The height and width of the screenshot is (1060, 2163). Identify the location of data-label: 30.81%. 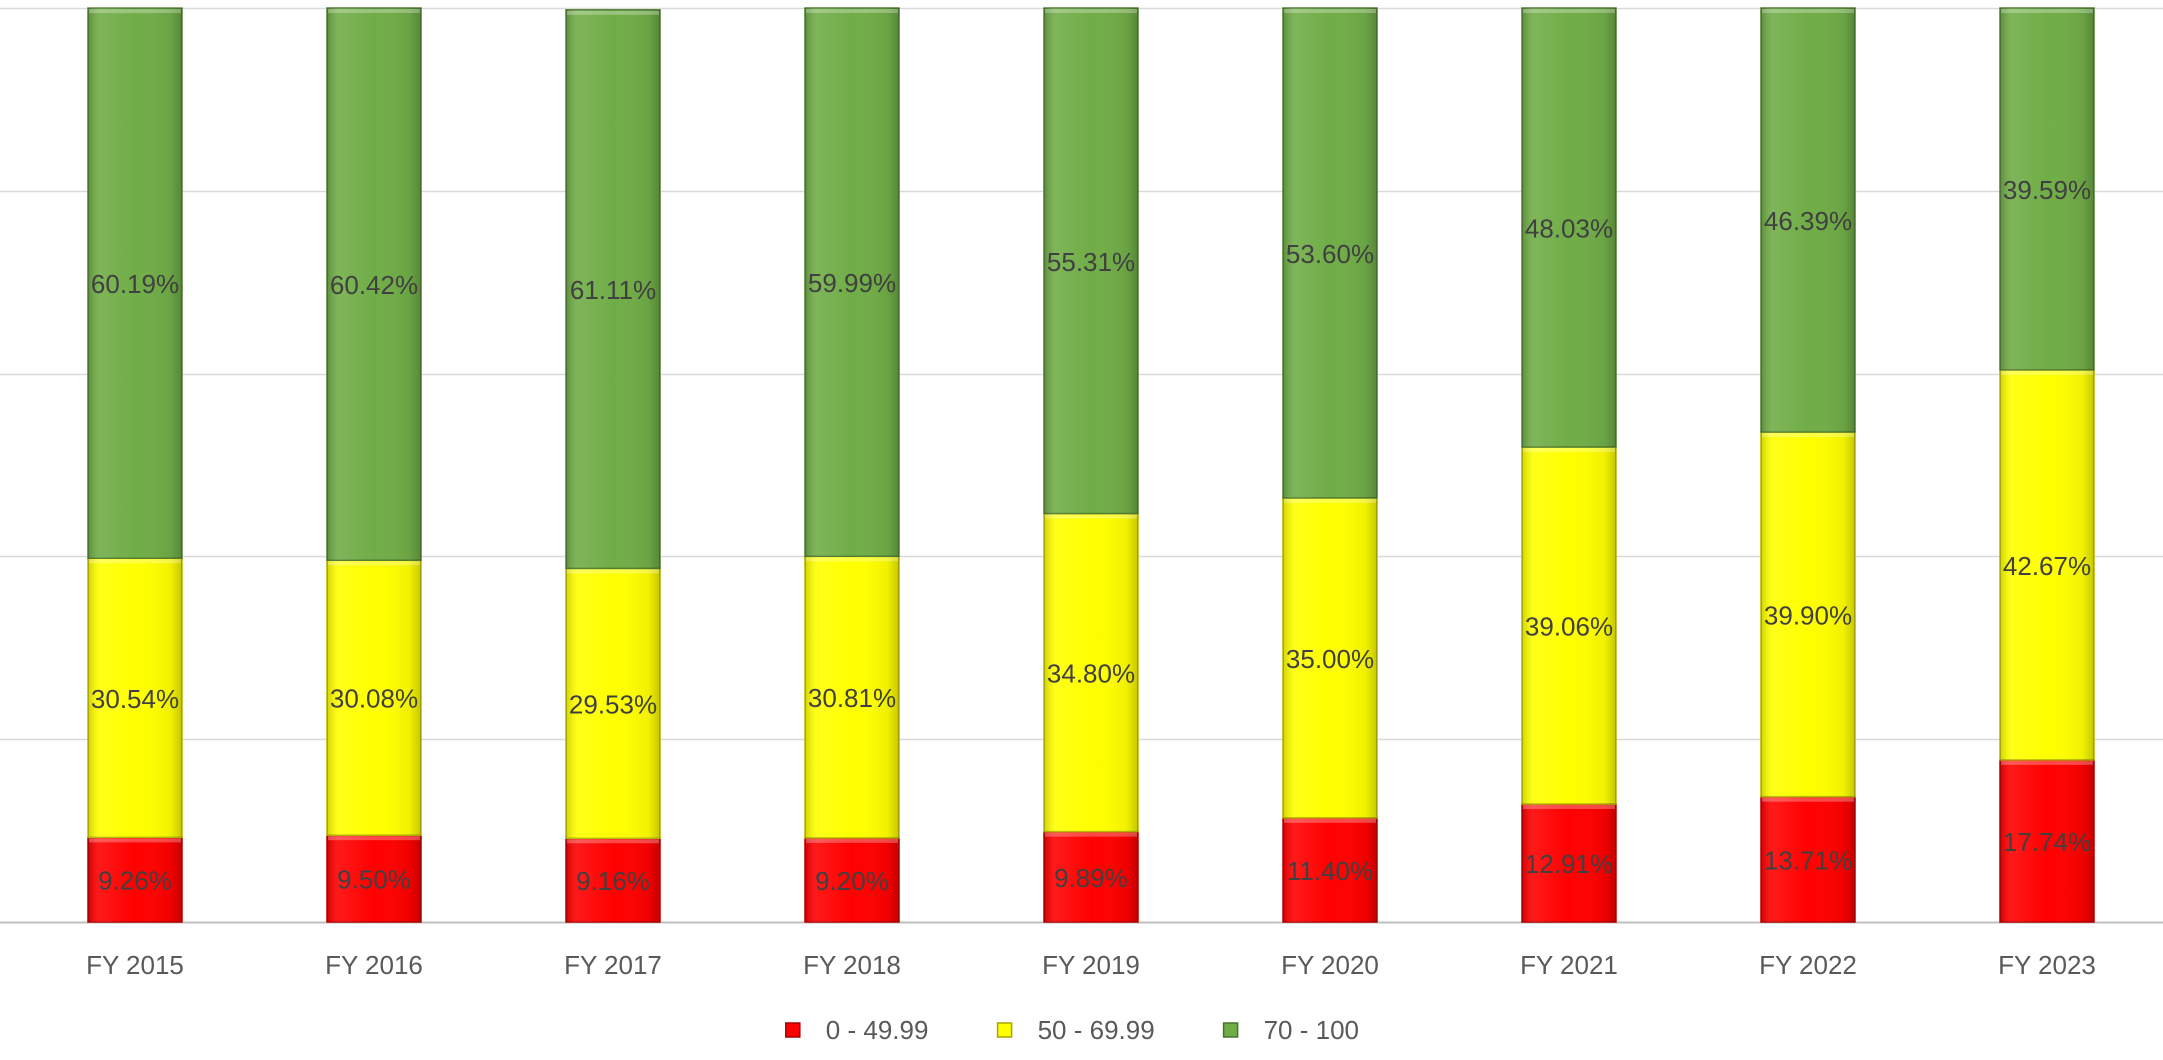
(852, 698).